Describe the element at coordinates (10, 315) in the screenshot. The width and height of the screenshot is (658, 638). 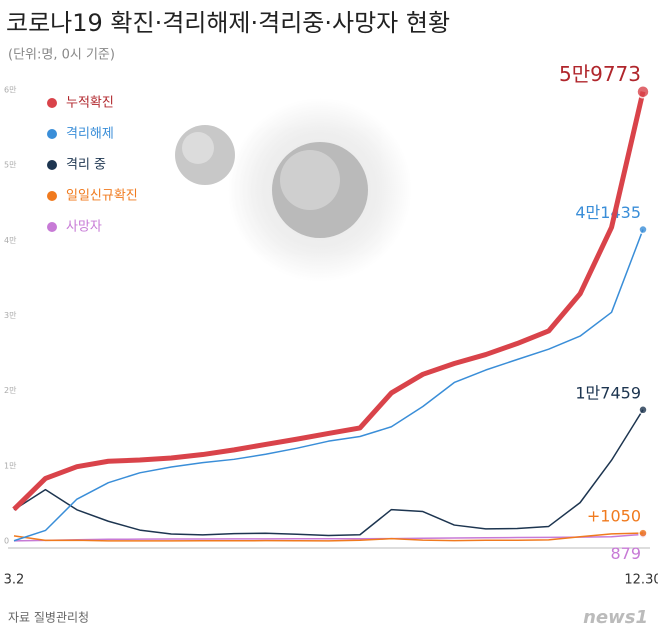
I see `y-tick-label: 3만` at that location.